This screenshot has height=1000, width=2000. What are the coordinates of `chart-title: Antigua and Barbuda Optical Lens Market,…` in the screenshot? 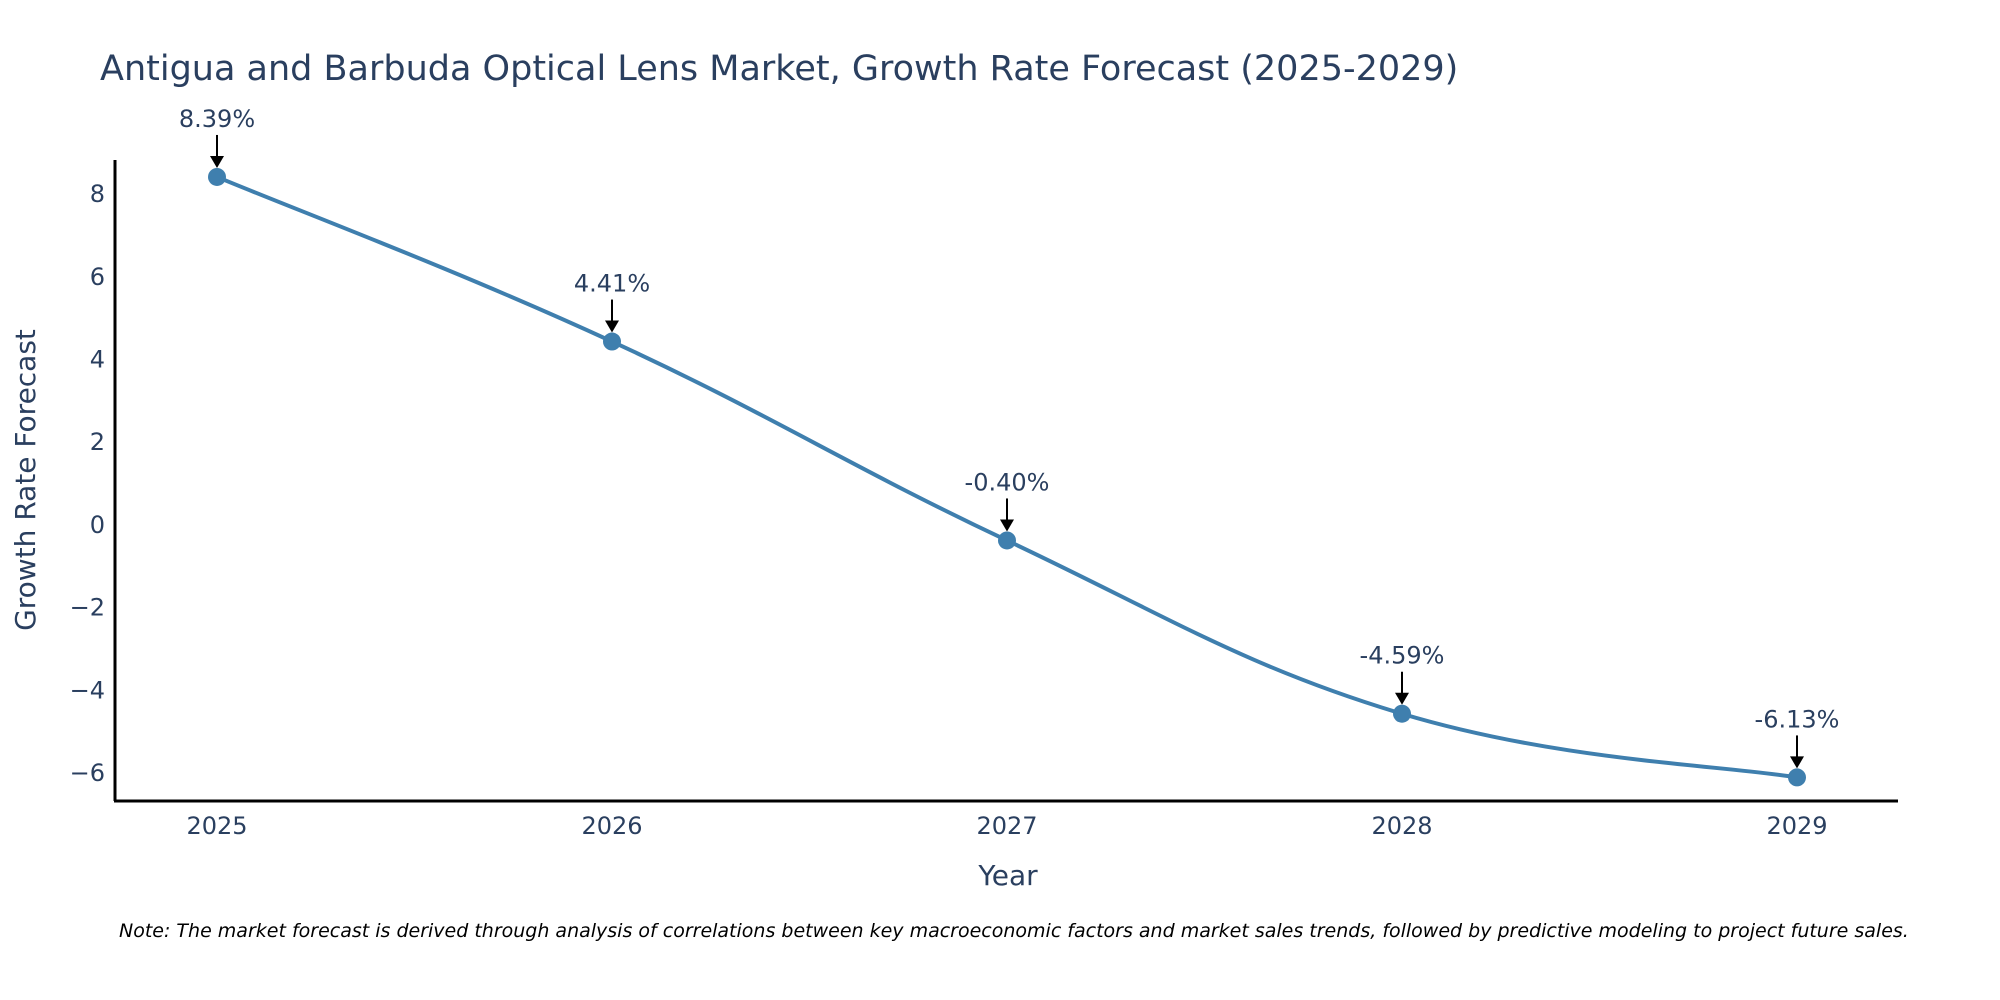 It's located at (779, 69).